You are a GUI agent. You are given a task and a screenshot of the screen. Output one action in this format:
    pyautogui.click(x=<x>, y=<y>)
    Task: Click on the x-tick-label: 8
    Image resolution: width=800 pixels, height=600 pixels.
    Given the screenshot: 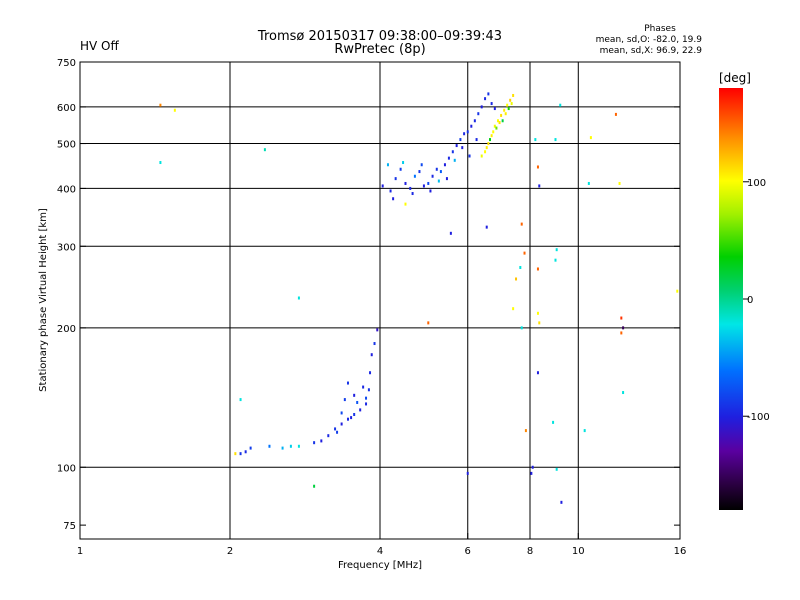 What is the action you would take?
    pyautogui.click(x=530, y=551)
    